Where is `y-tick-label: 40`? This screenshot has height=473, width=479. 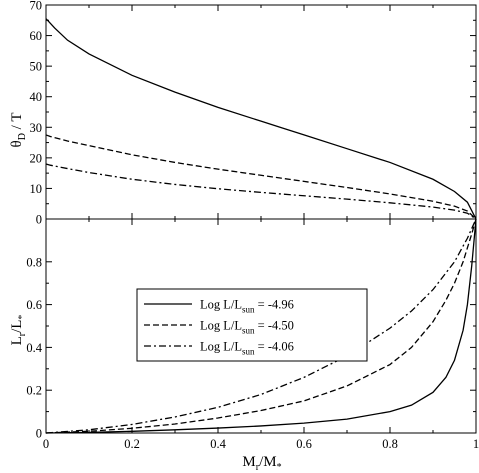
y-tick-label: 40 is located at coordinates (36, 97).